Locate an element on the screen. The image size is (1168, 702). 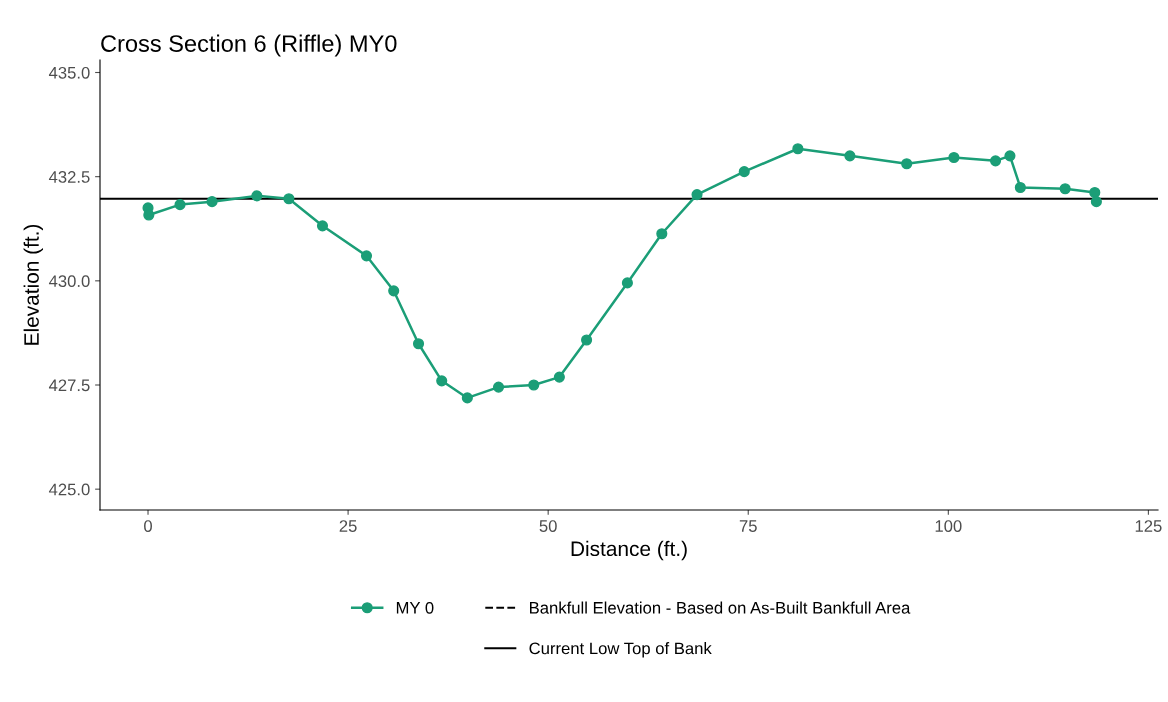
x-axis-title: Distance (ft.) is located at coordinates (629, 550).